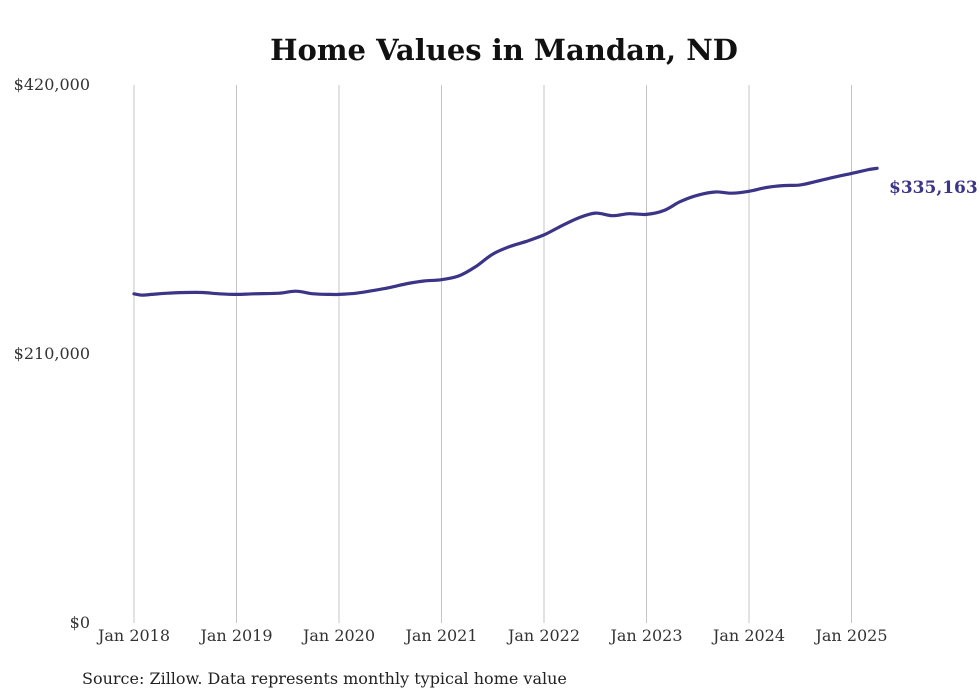 The height and width of the screenshot is (699, 980). What do you see at coordinates (235, 635) in the screenshot?
I see `x-tick-label: Jan 2019` at bounding box center [235, 635].